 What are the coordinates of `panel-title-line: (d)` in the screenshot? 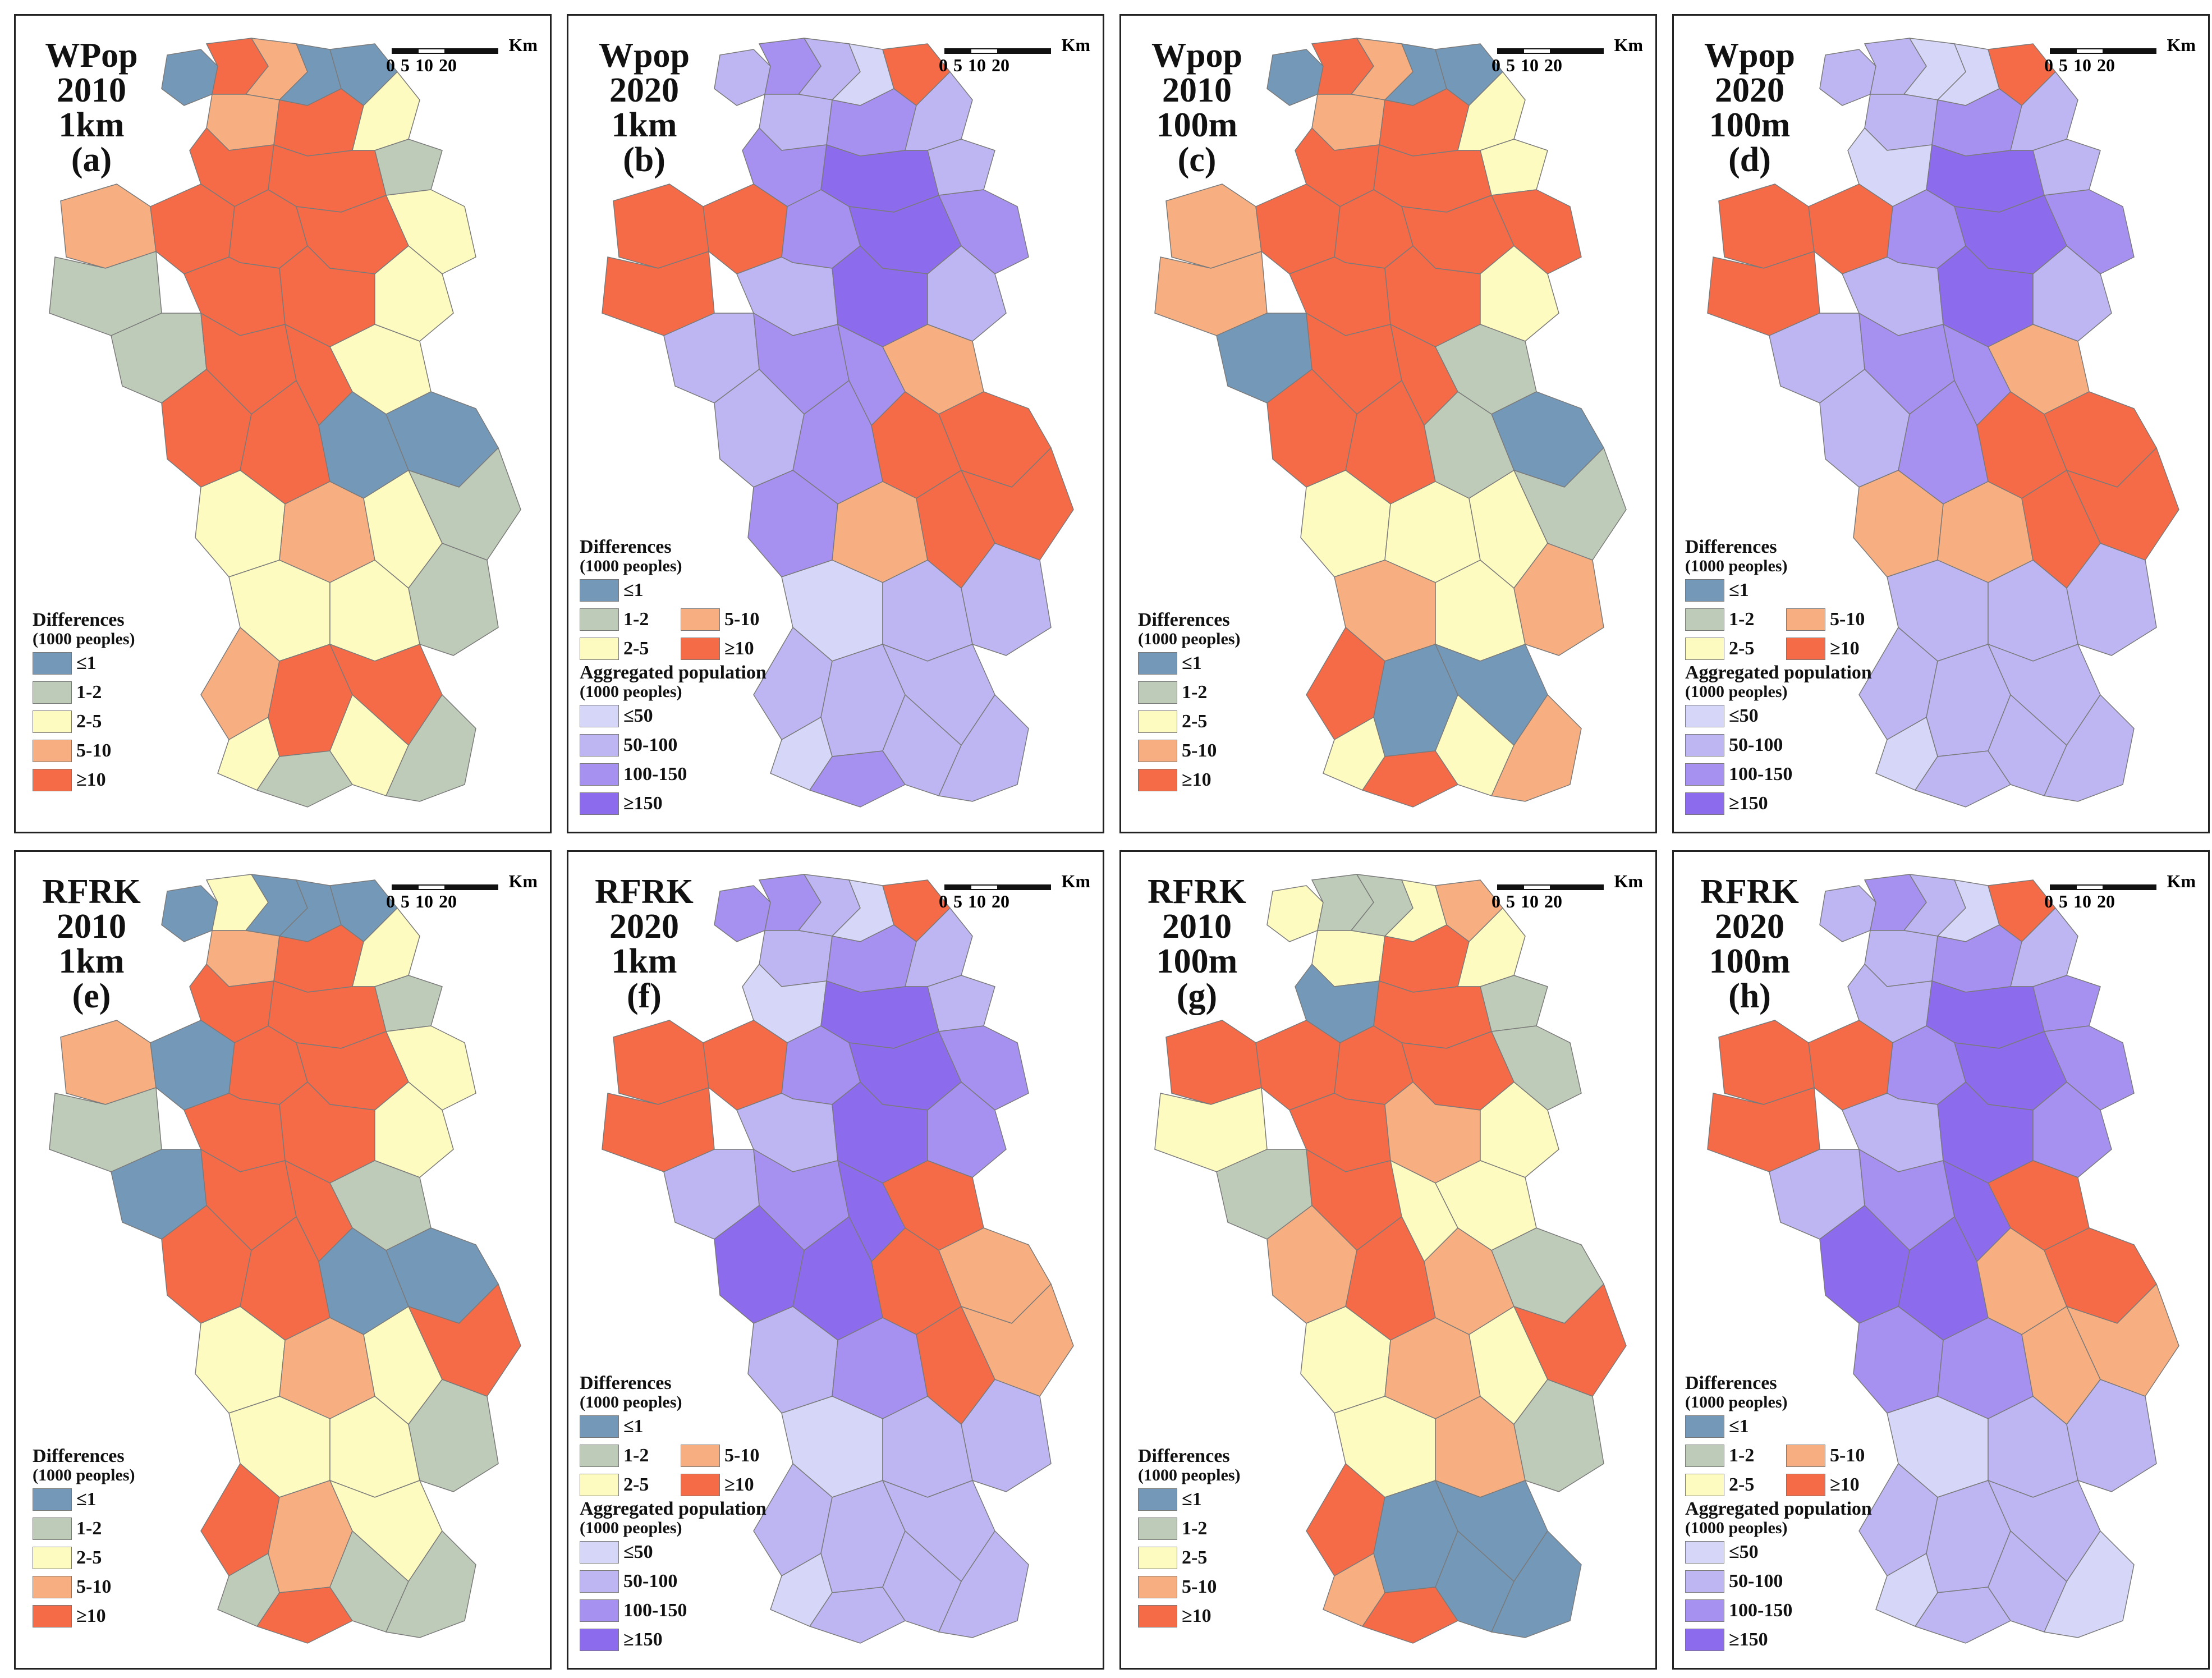 It's located at (1749, 160).